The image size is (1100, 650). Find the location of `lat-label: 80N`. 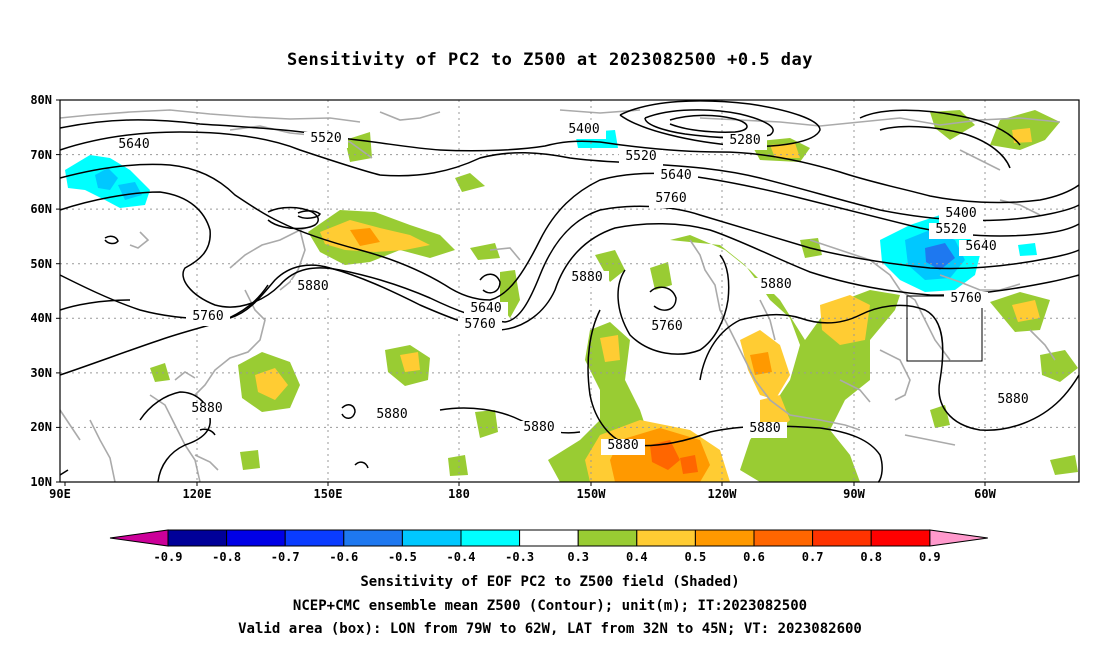

lat-label: 80N is located at coordinates (41, 100).